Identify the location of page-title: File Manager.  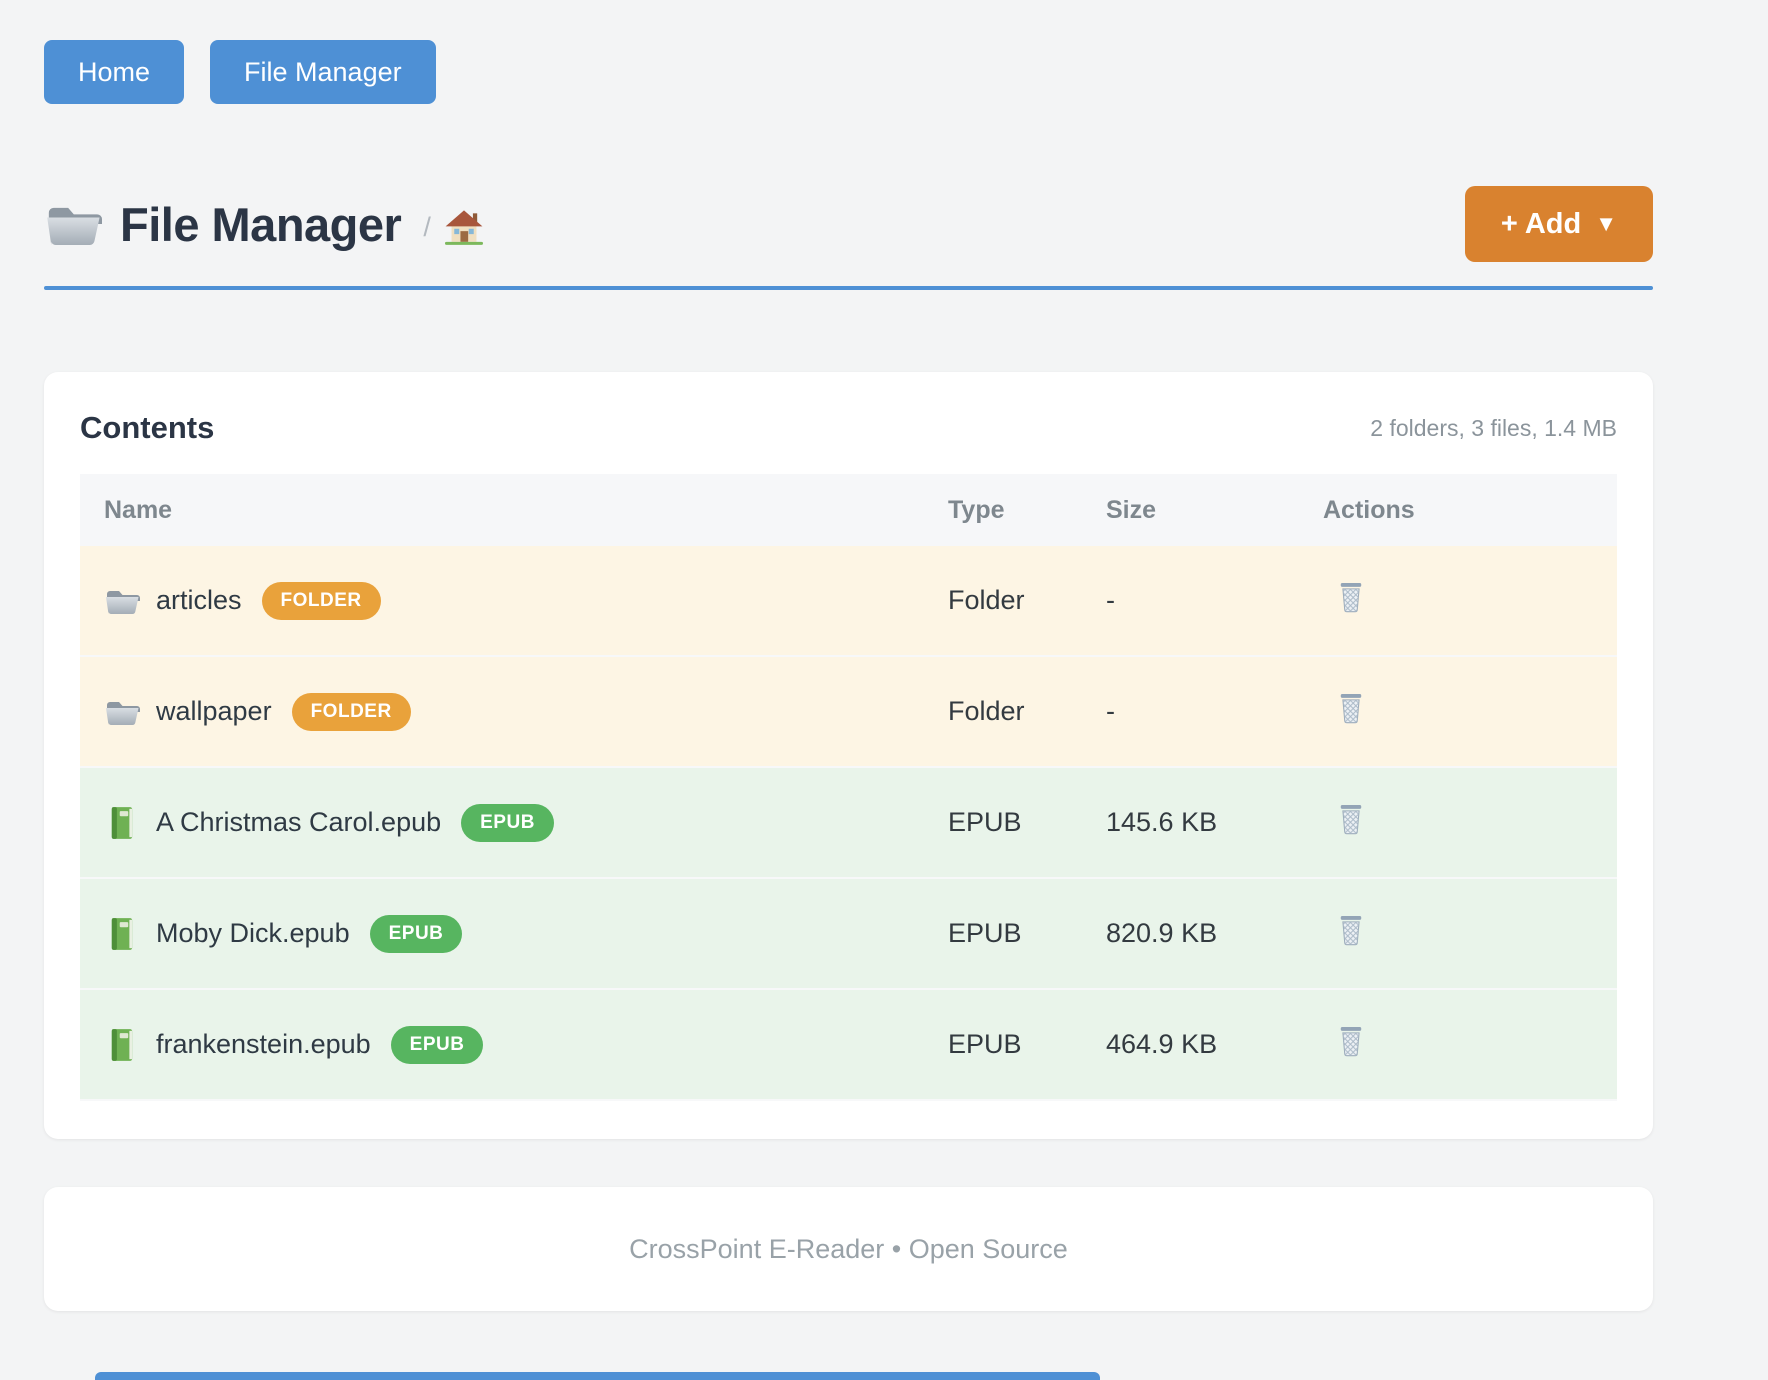
(261, 224).